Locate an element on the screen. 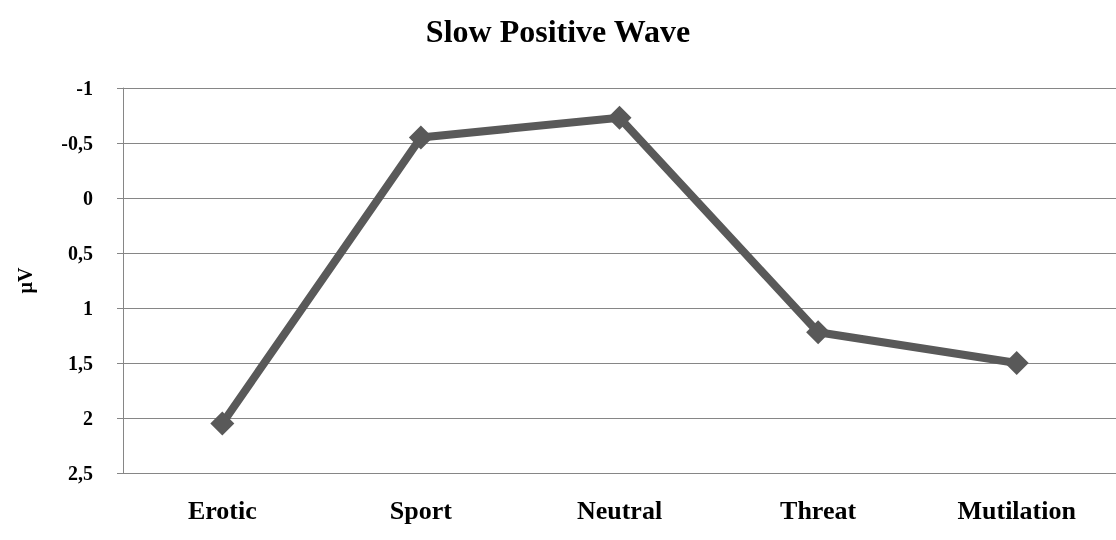  y-tick-label: -0,5 is located at coordinates (77, 143).